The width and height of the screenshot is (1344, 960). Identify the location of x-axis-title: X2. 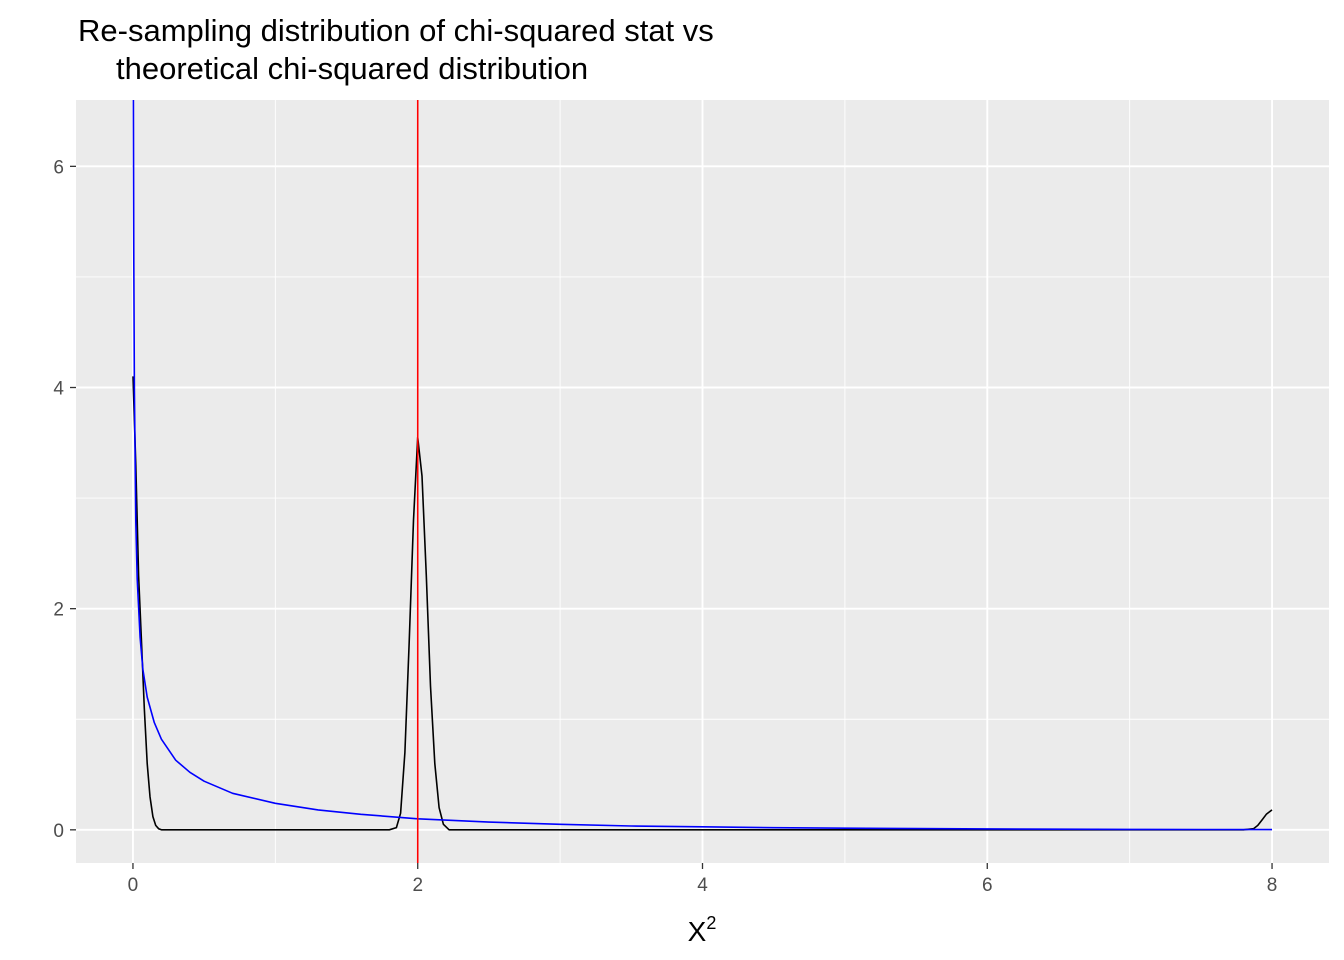
(702, 930).